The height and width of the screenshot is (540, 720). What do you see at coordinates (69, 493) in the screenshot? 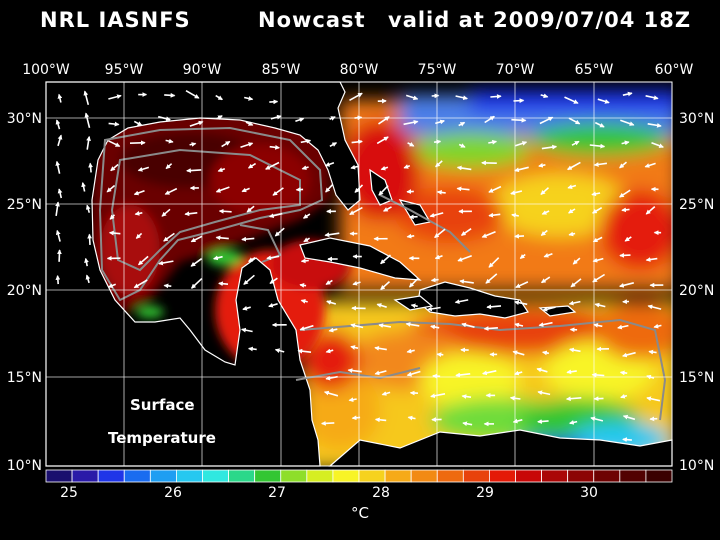
I see `colorbar-tick-label: 25` at bounding box center [69, 493].